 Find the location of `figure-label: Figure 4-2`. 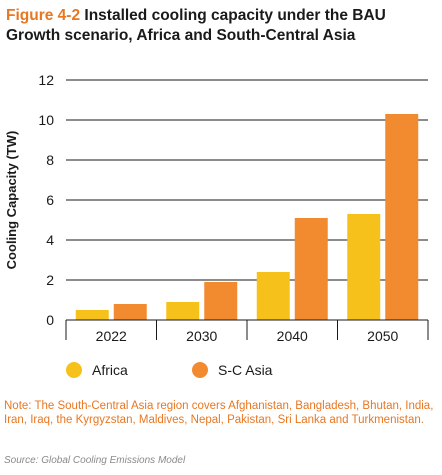

figure-label: Figure 4-2 is located at coordinates (43, 15).